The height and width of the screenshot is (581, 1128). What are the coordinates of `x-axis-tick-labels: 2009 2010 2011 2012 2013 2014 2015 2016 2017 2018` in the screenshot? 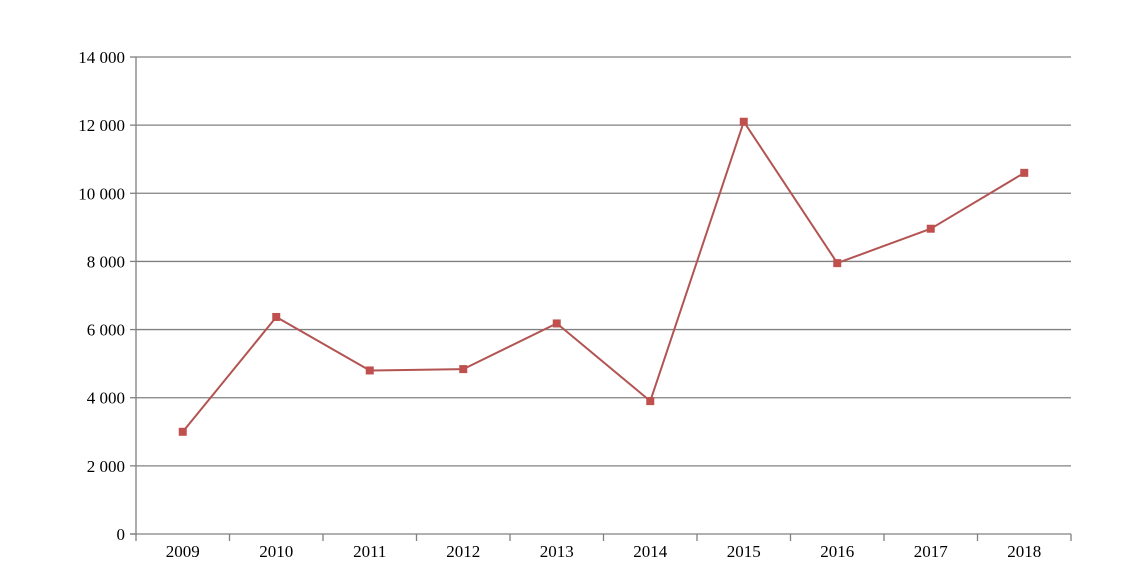 It's located at (604, 551).